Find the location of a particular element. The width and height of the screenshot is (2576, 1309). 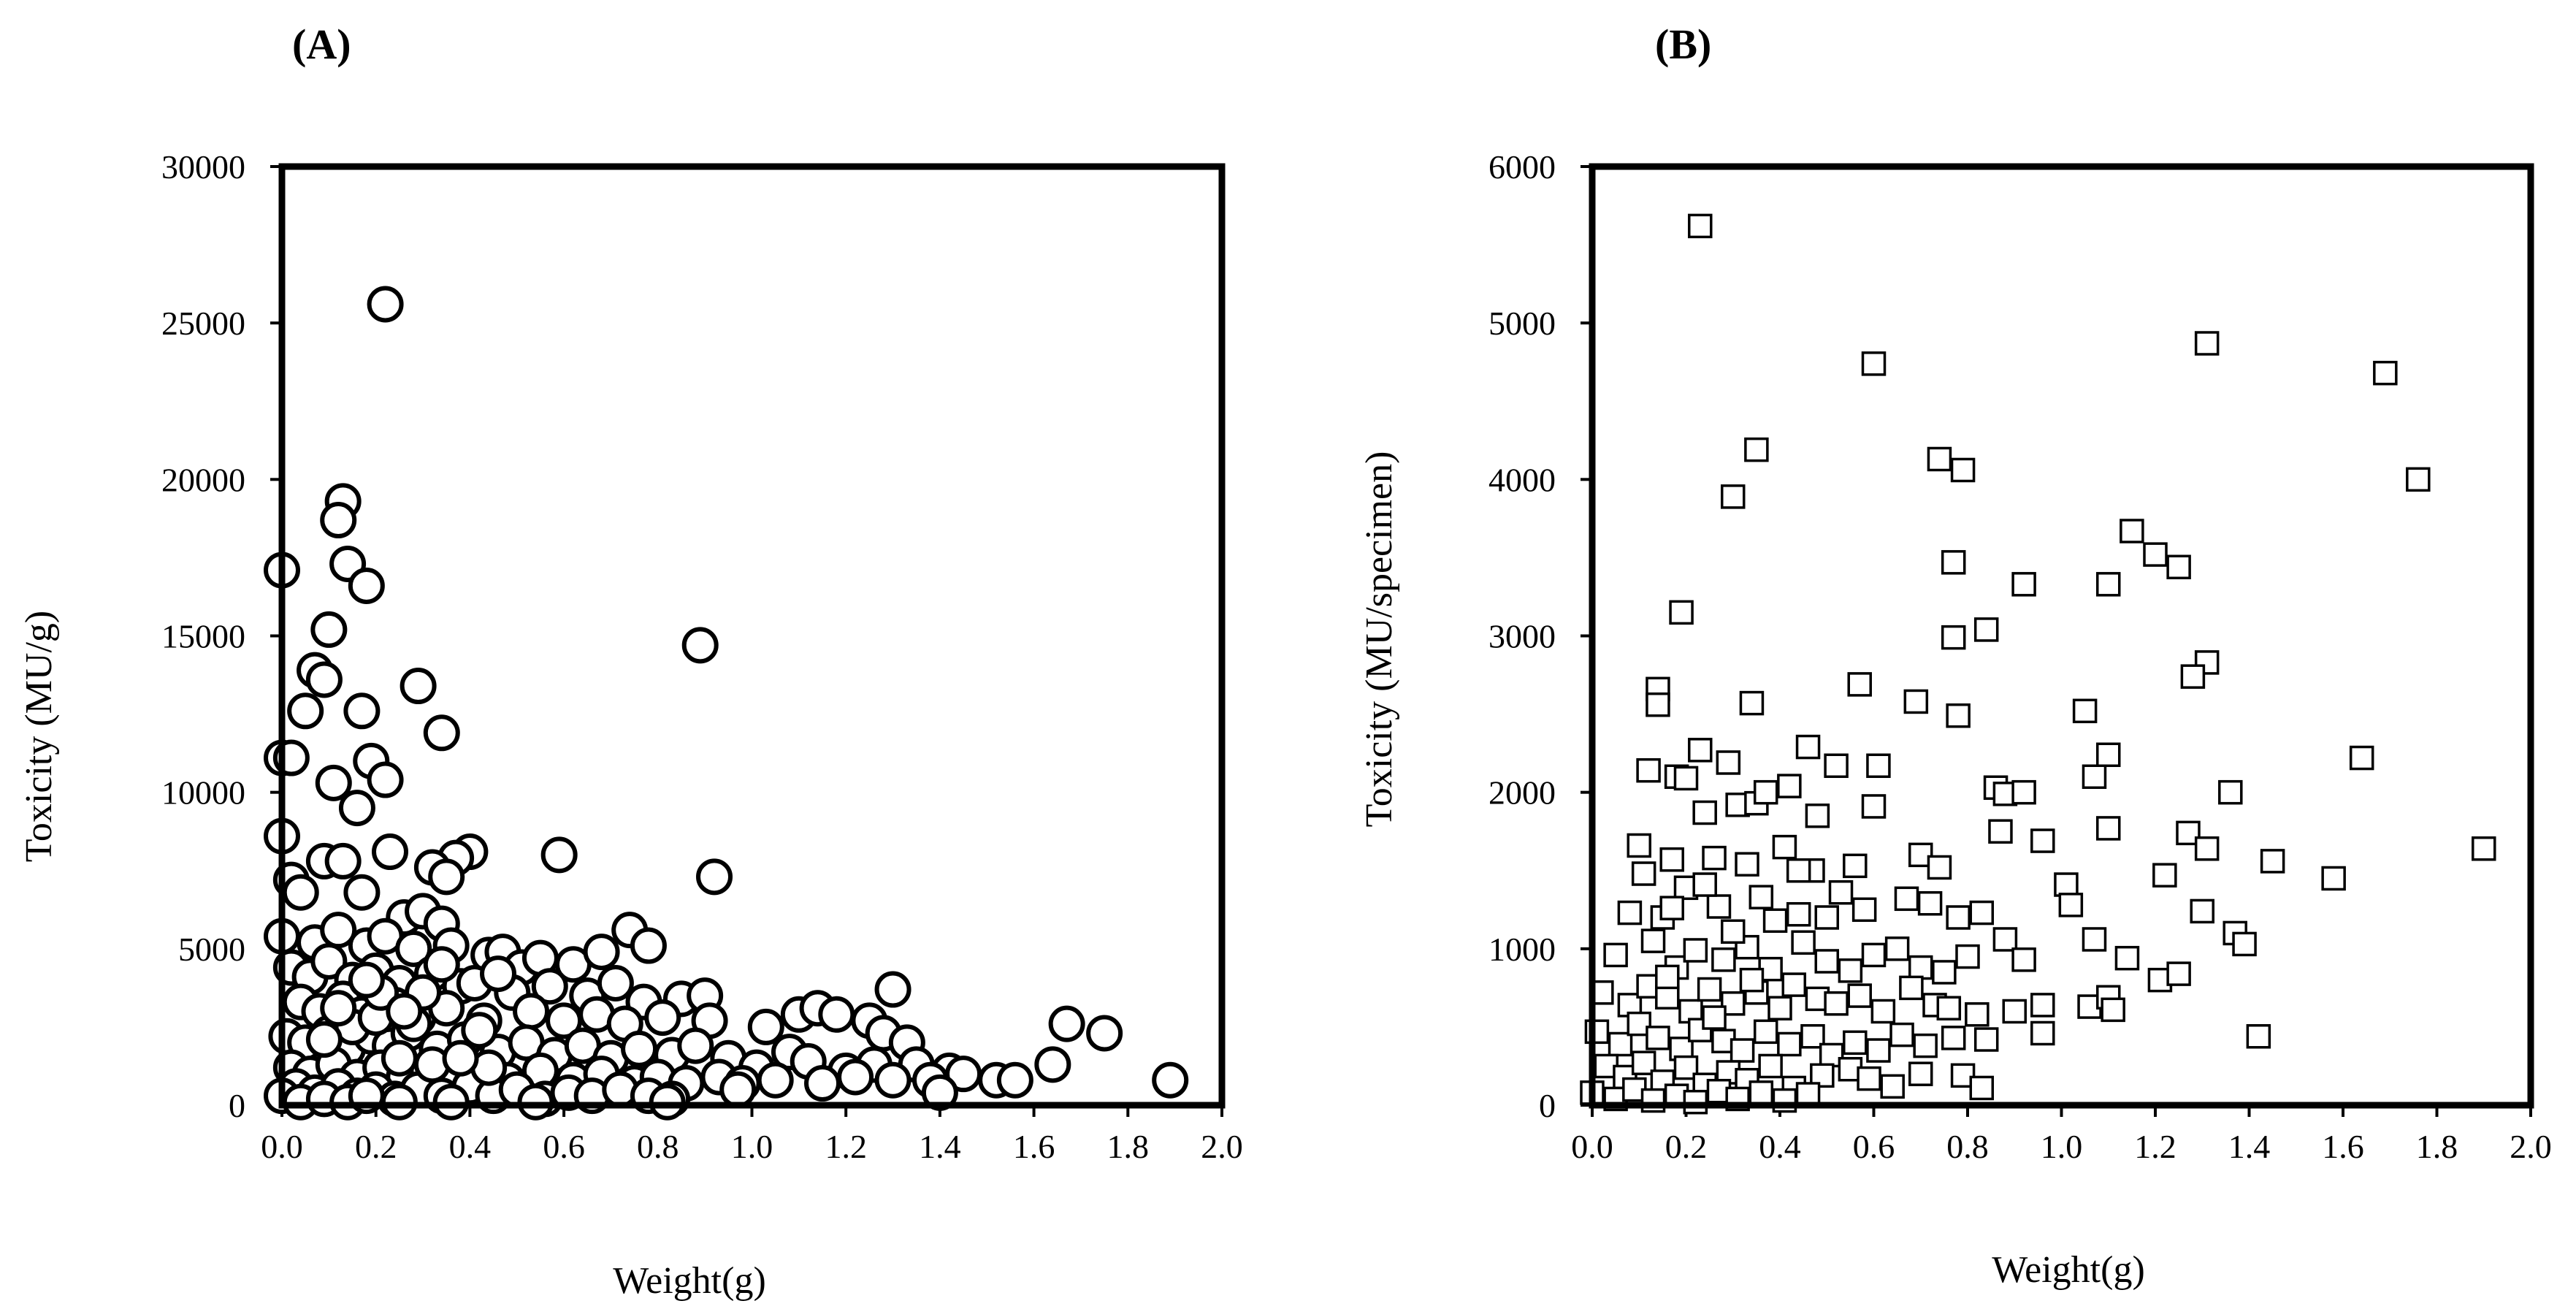

panel-b-y-tick-label: 2000 is located at coordinates (1522, 793).